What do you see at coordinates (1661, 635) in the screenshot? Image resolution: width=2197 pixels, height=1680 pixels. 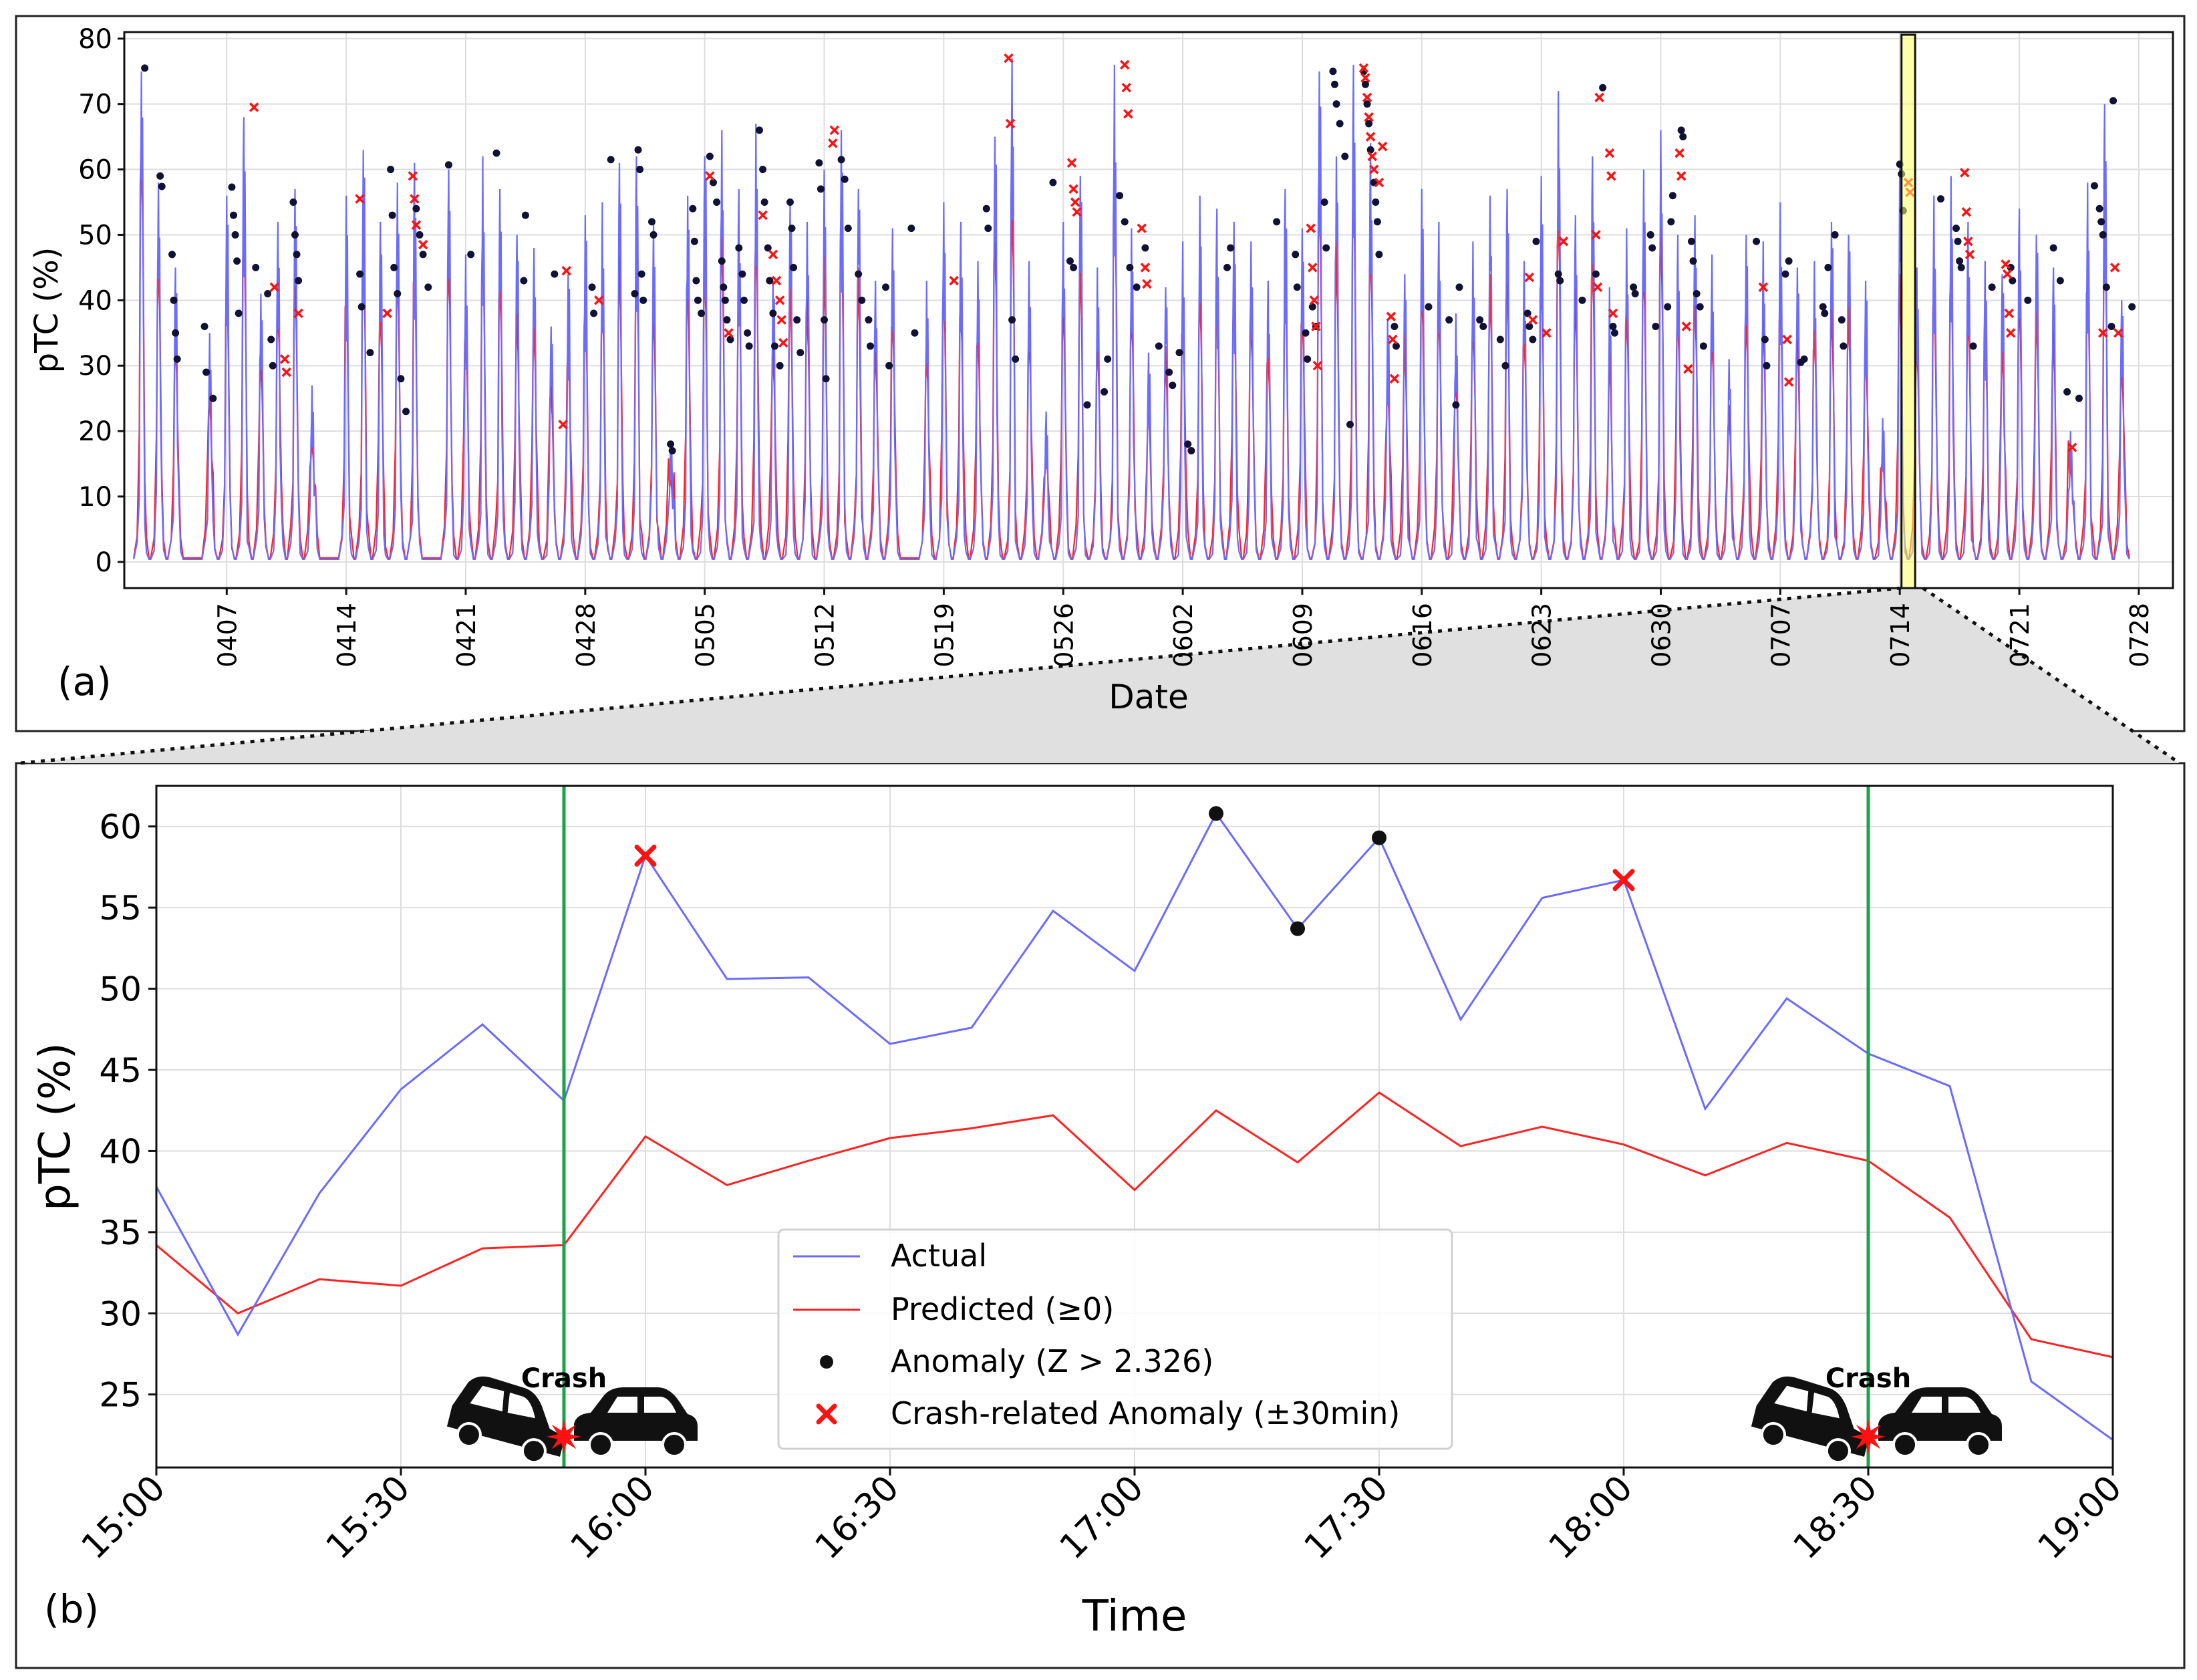 I see `panel-a-xtick-label: 0630` at bounding box center [1661, 635].